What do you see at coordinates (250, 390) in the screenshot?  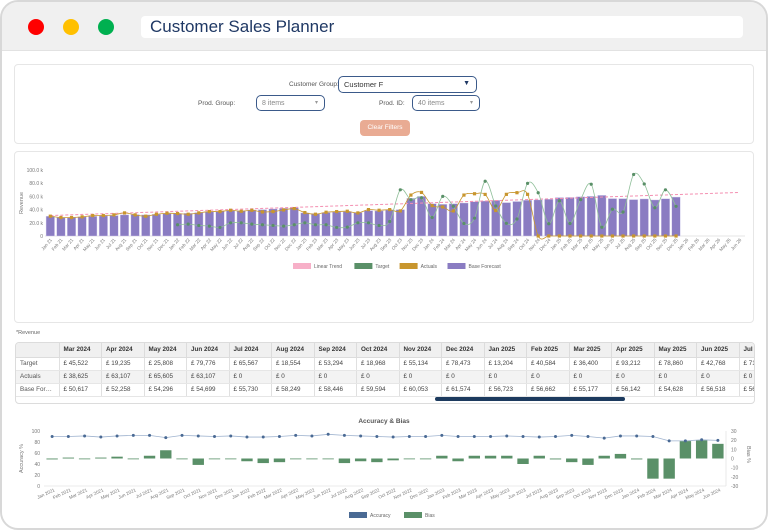 I see `table-cell: £ 55,730` at bounding box center [250, 390].